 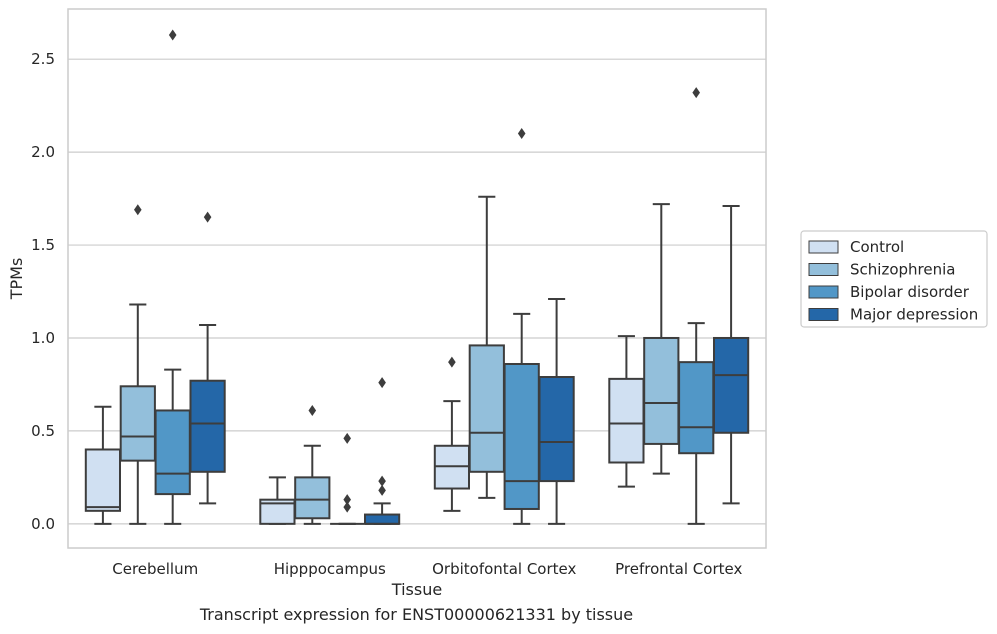 What do you see at coordinates (43, 338) in the screenshot?
I see `y-tick-label: 1.0` at bounding box center [43, 338].